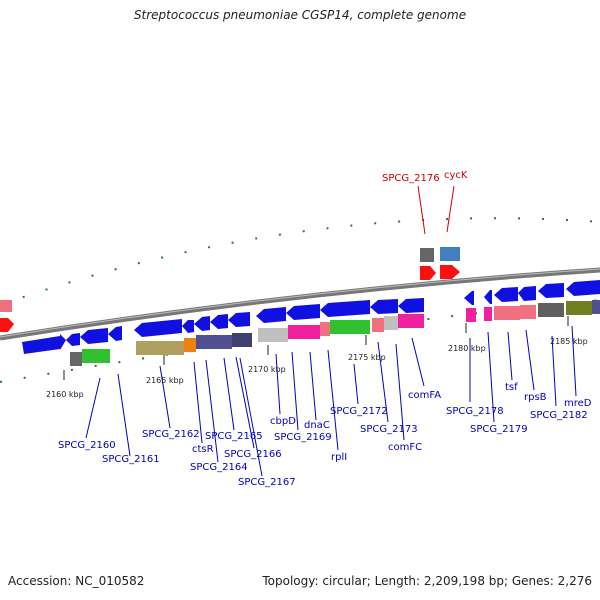  I want to click on genome-backbone, so click(300, 304).